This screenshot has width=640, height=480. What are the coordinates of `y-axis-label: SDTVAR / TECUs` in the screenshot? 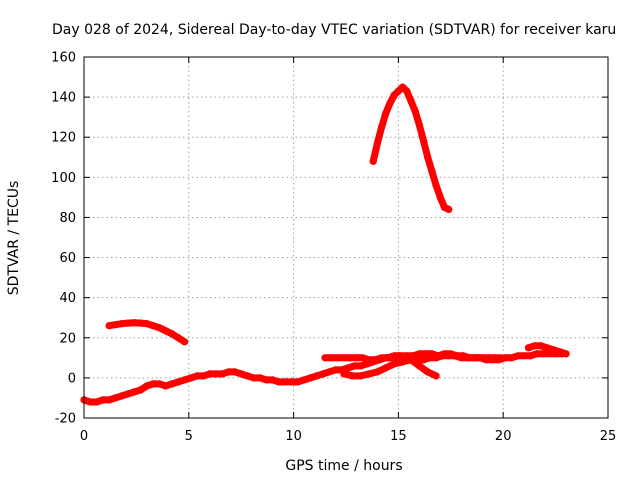 It's located at (14, 238).